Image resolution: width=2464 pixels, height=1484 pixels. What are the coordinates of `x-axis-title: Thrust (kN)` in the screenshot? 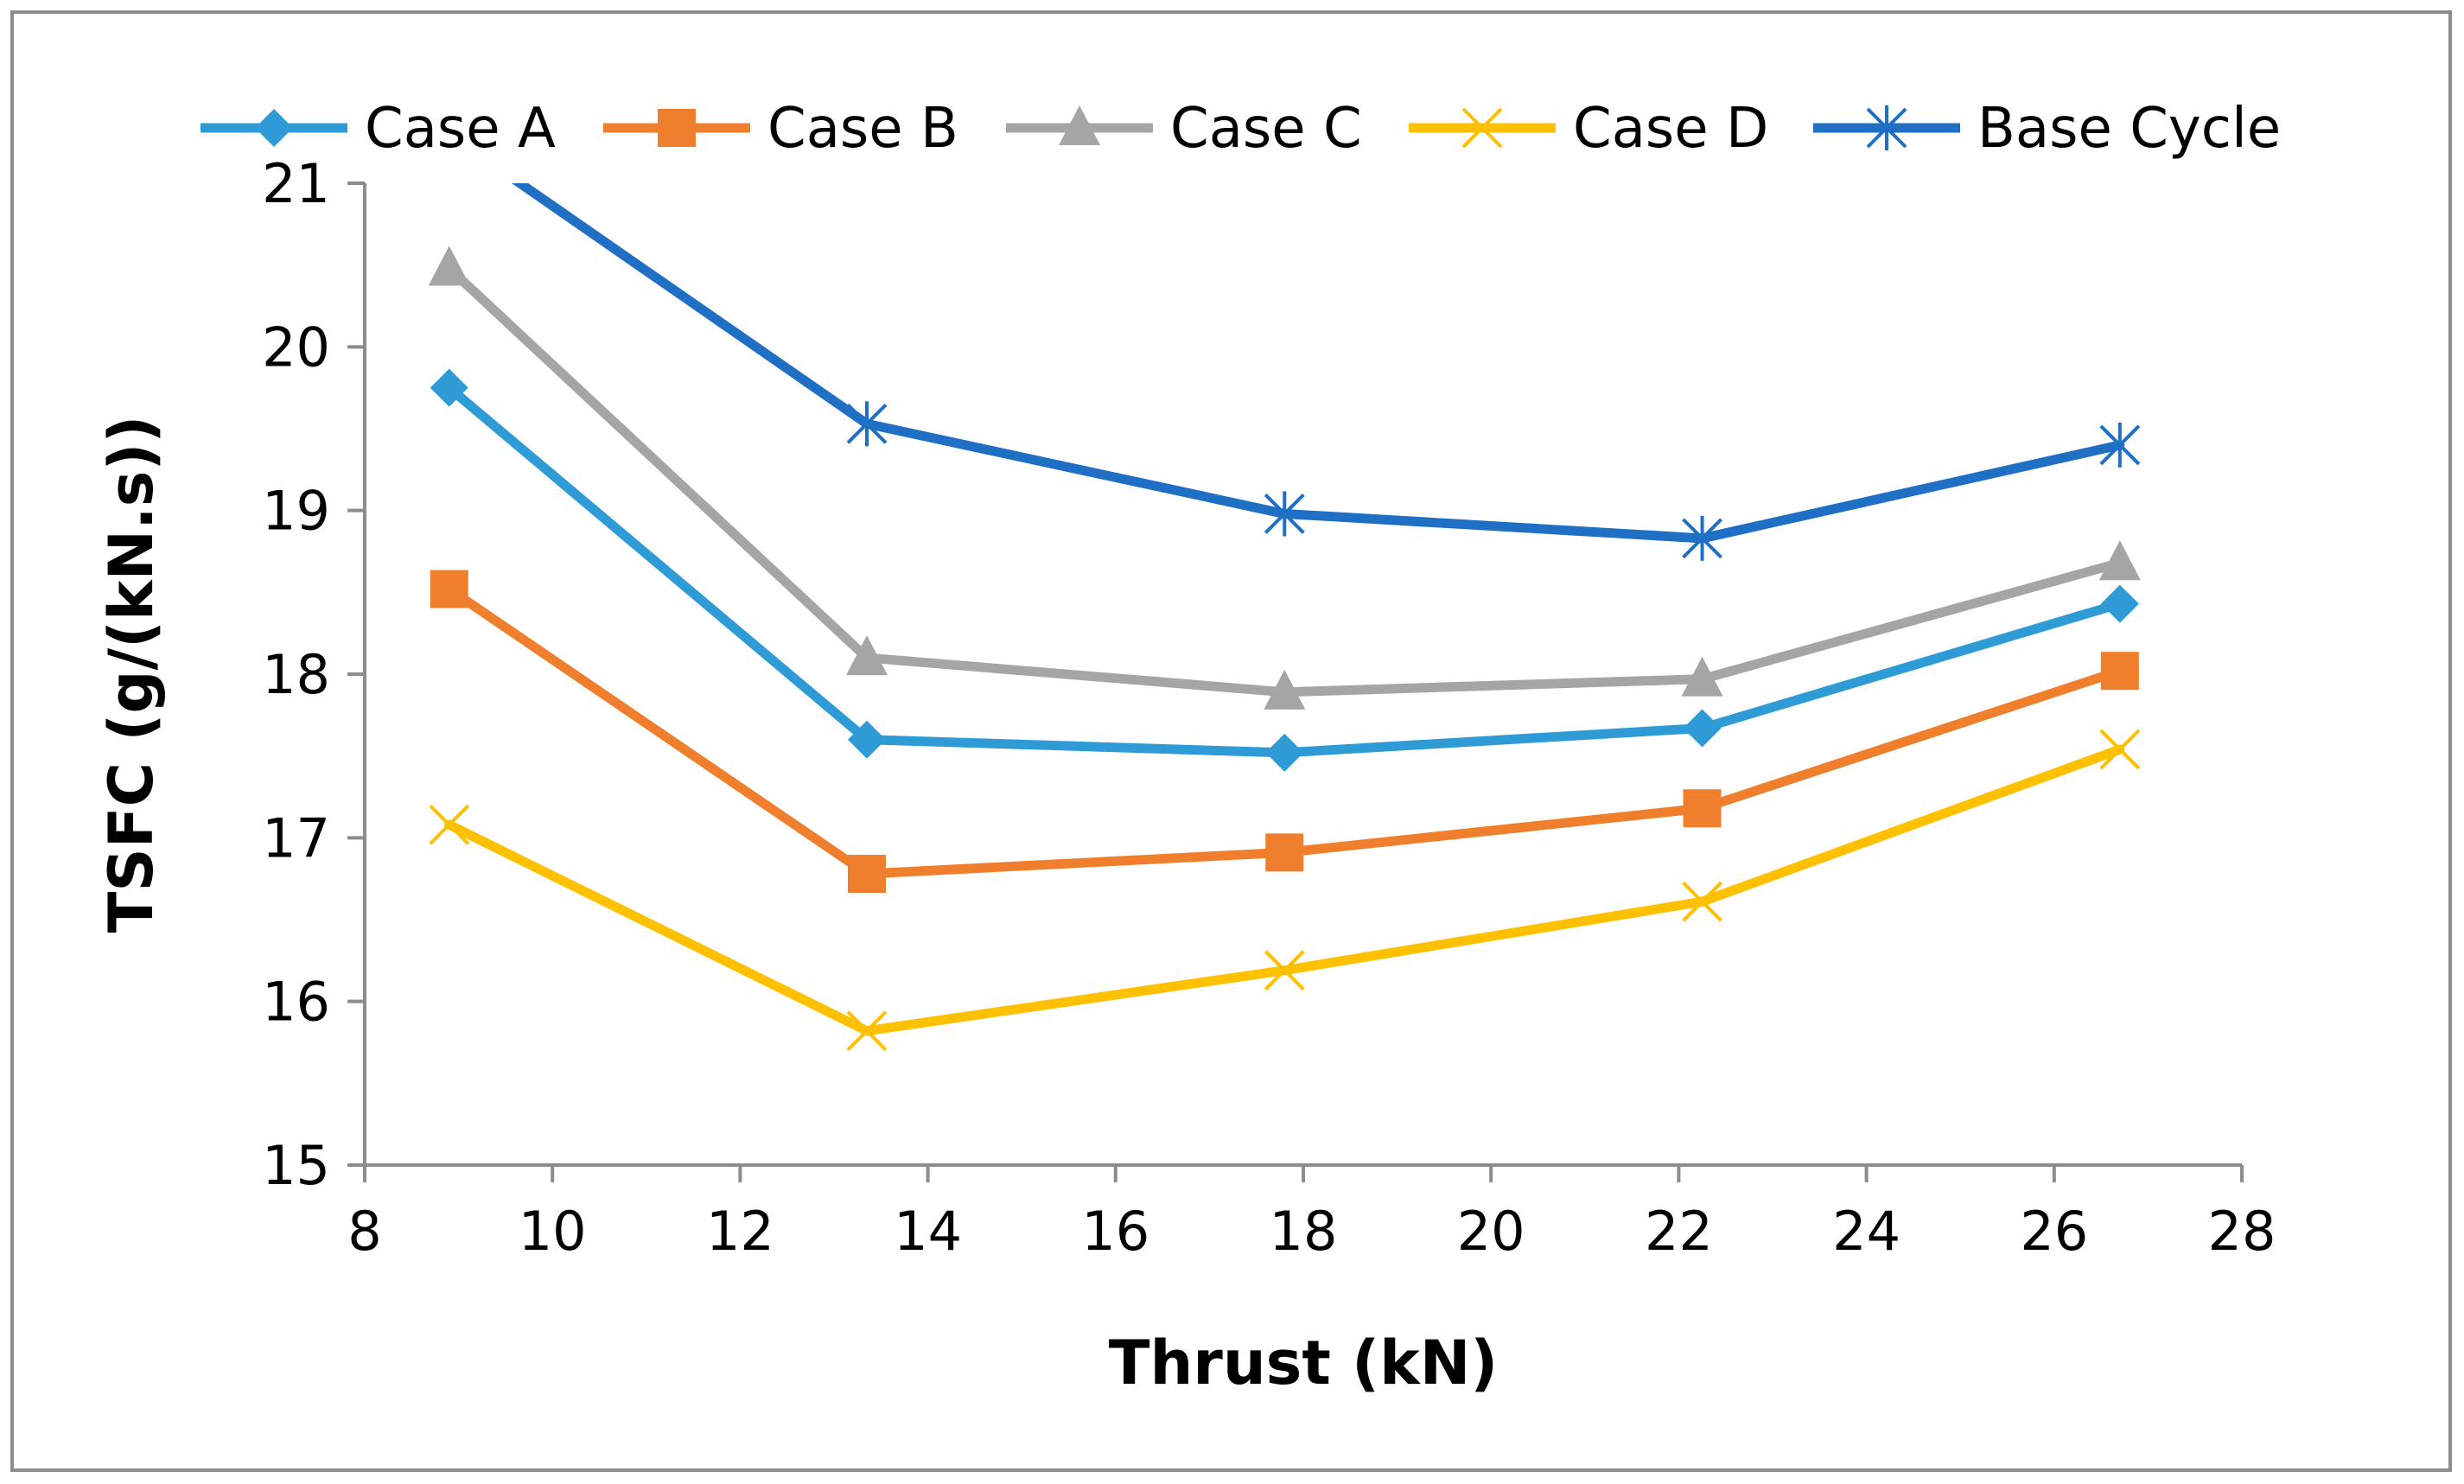 It's located at (1304, 1363).